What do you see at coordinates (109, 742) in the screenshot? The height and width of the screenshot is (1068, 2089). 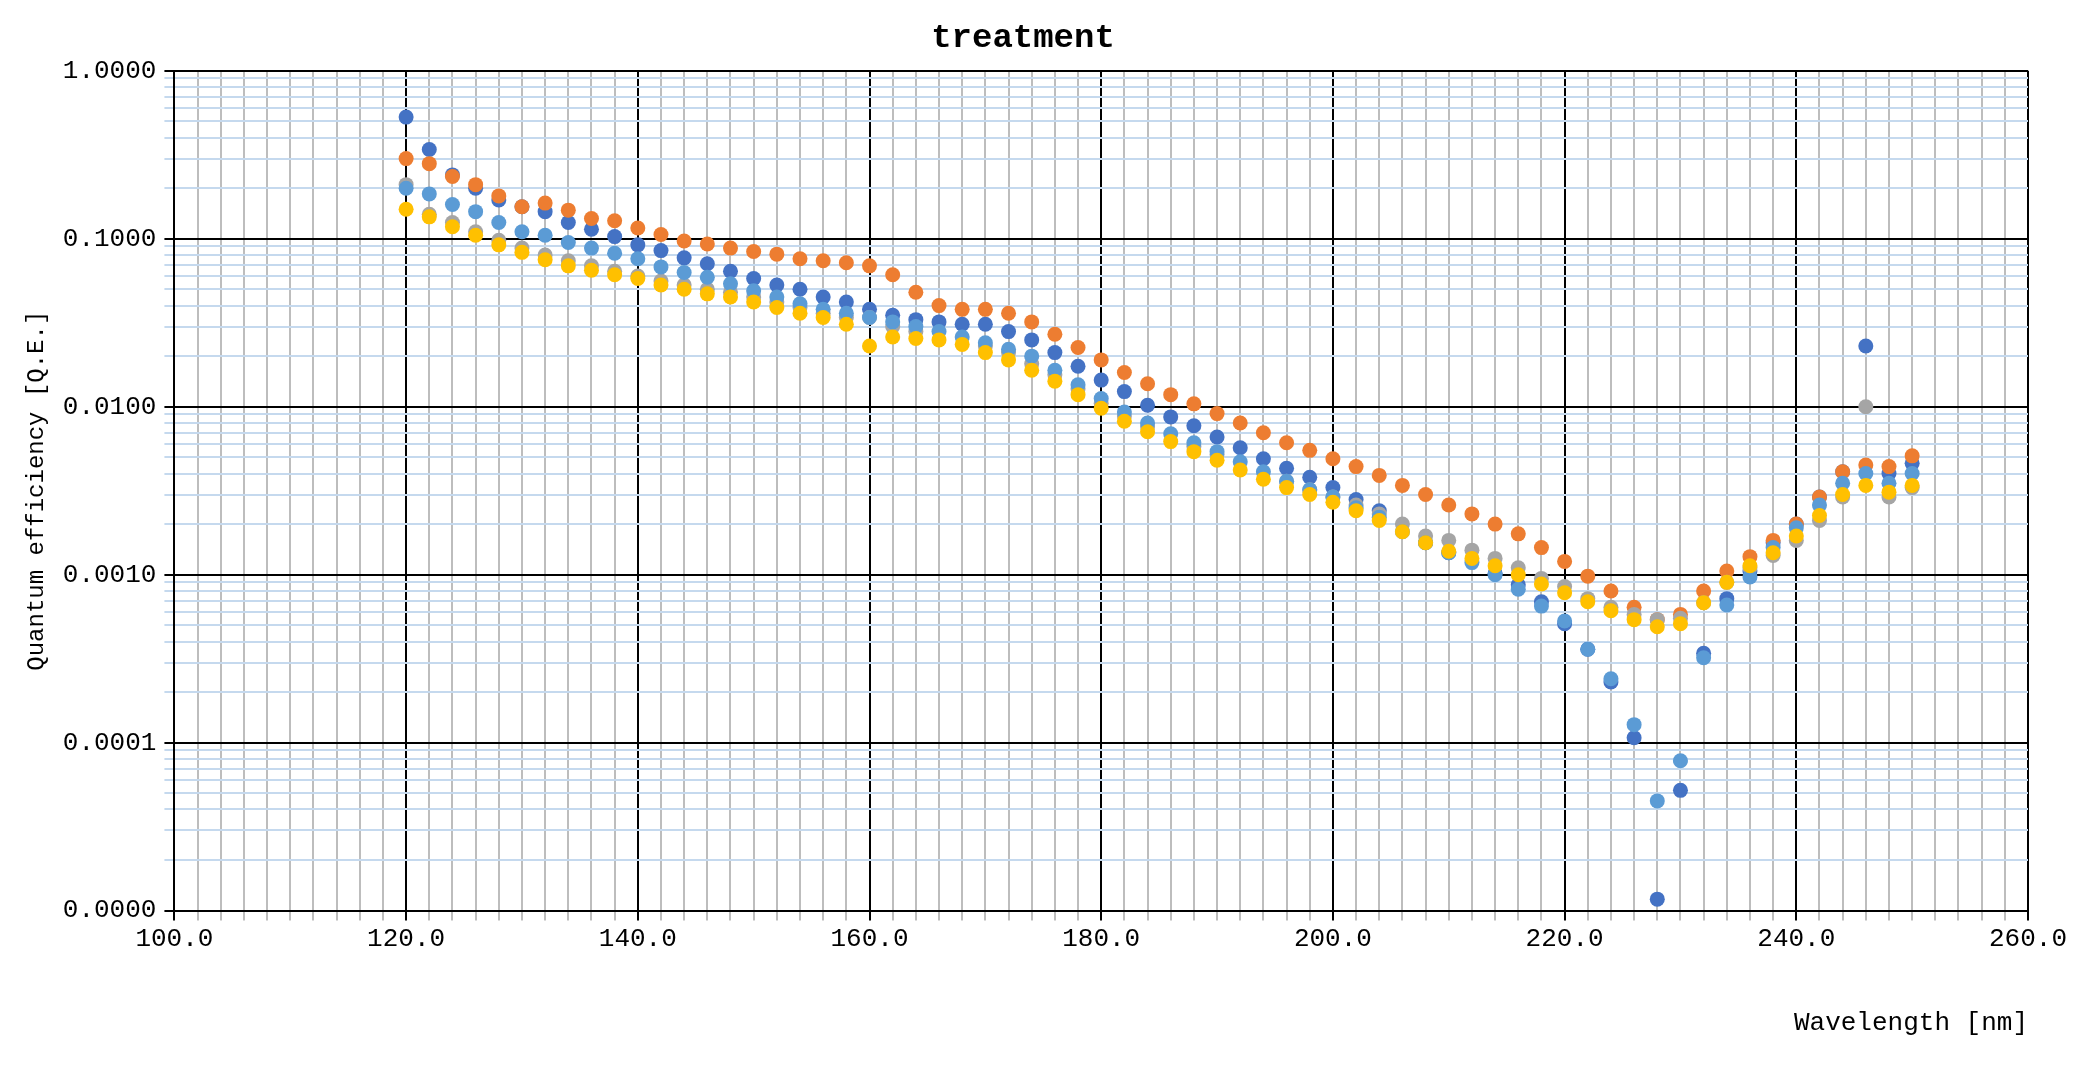 I see `y-tick-label: 0.0001` at bounding box center [109, 742].